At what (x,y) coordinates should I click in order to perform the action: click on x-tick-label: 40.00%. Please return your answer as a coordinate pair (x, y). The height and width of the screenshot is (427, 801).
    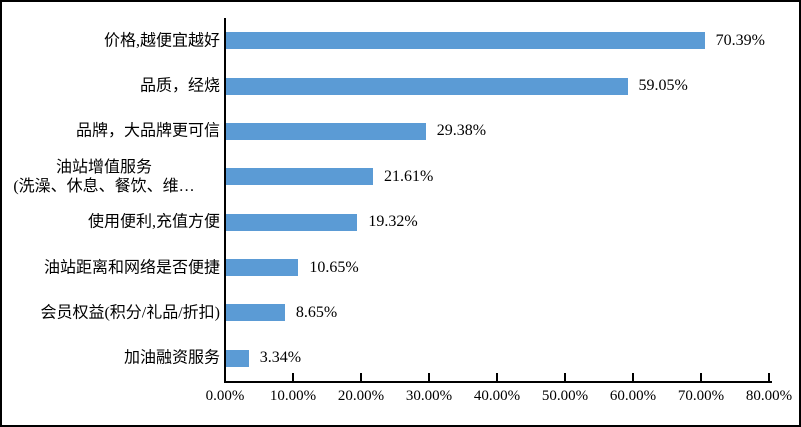
    Looking at the image, I should click on (497, 396).